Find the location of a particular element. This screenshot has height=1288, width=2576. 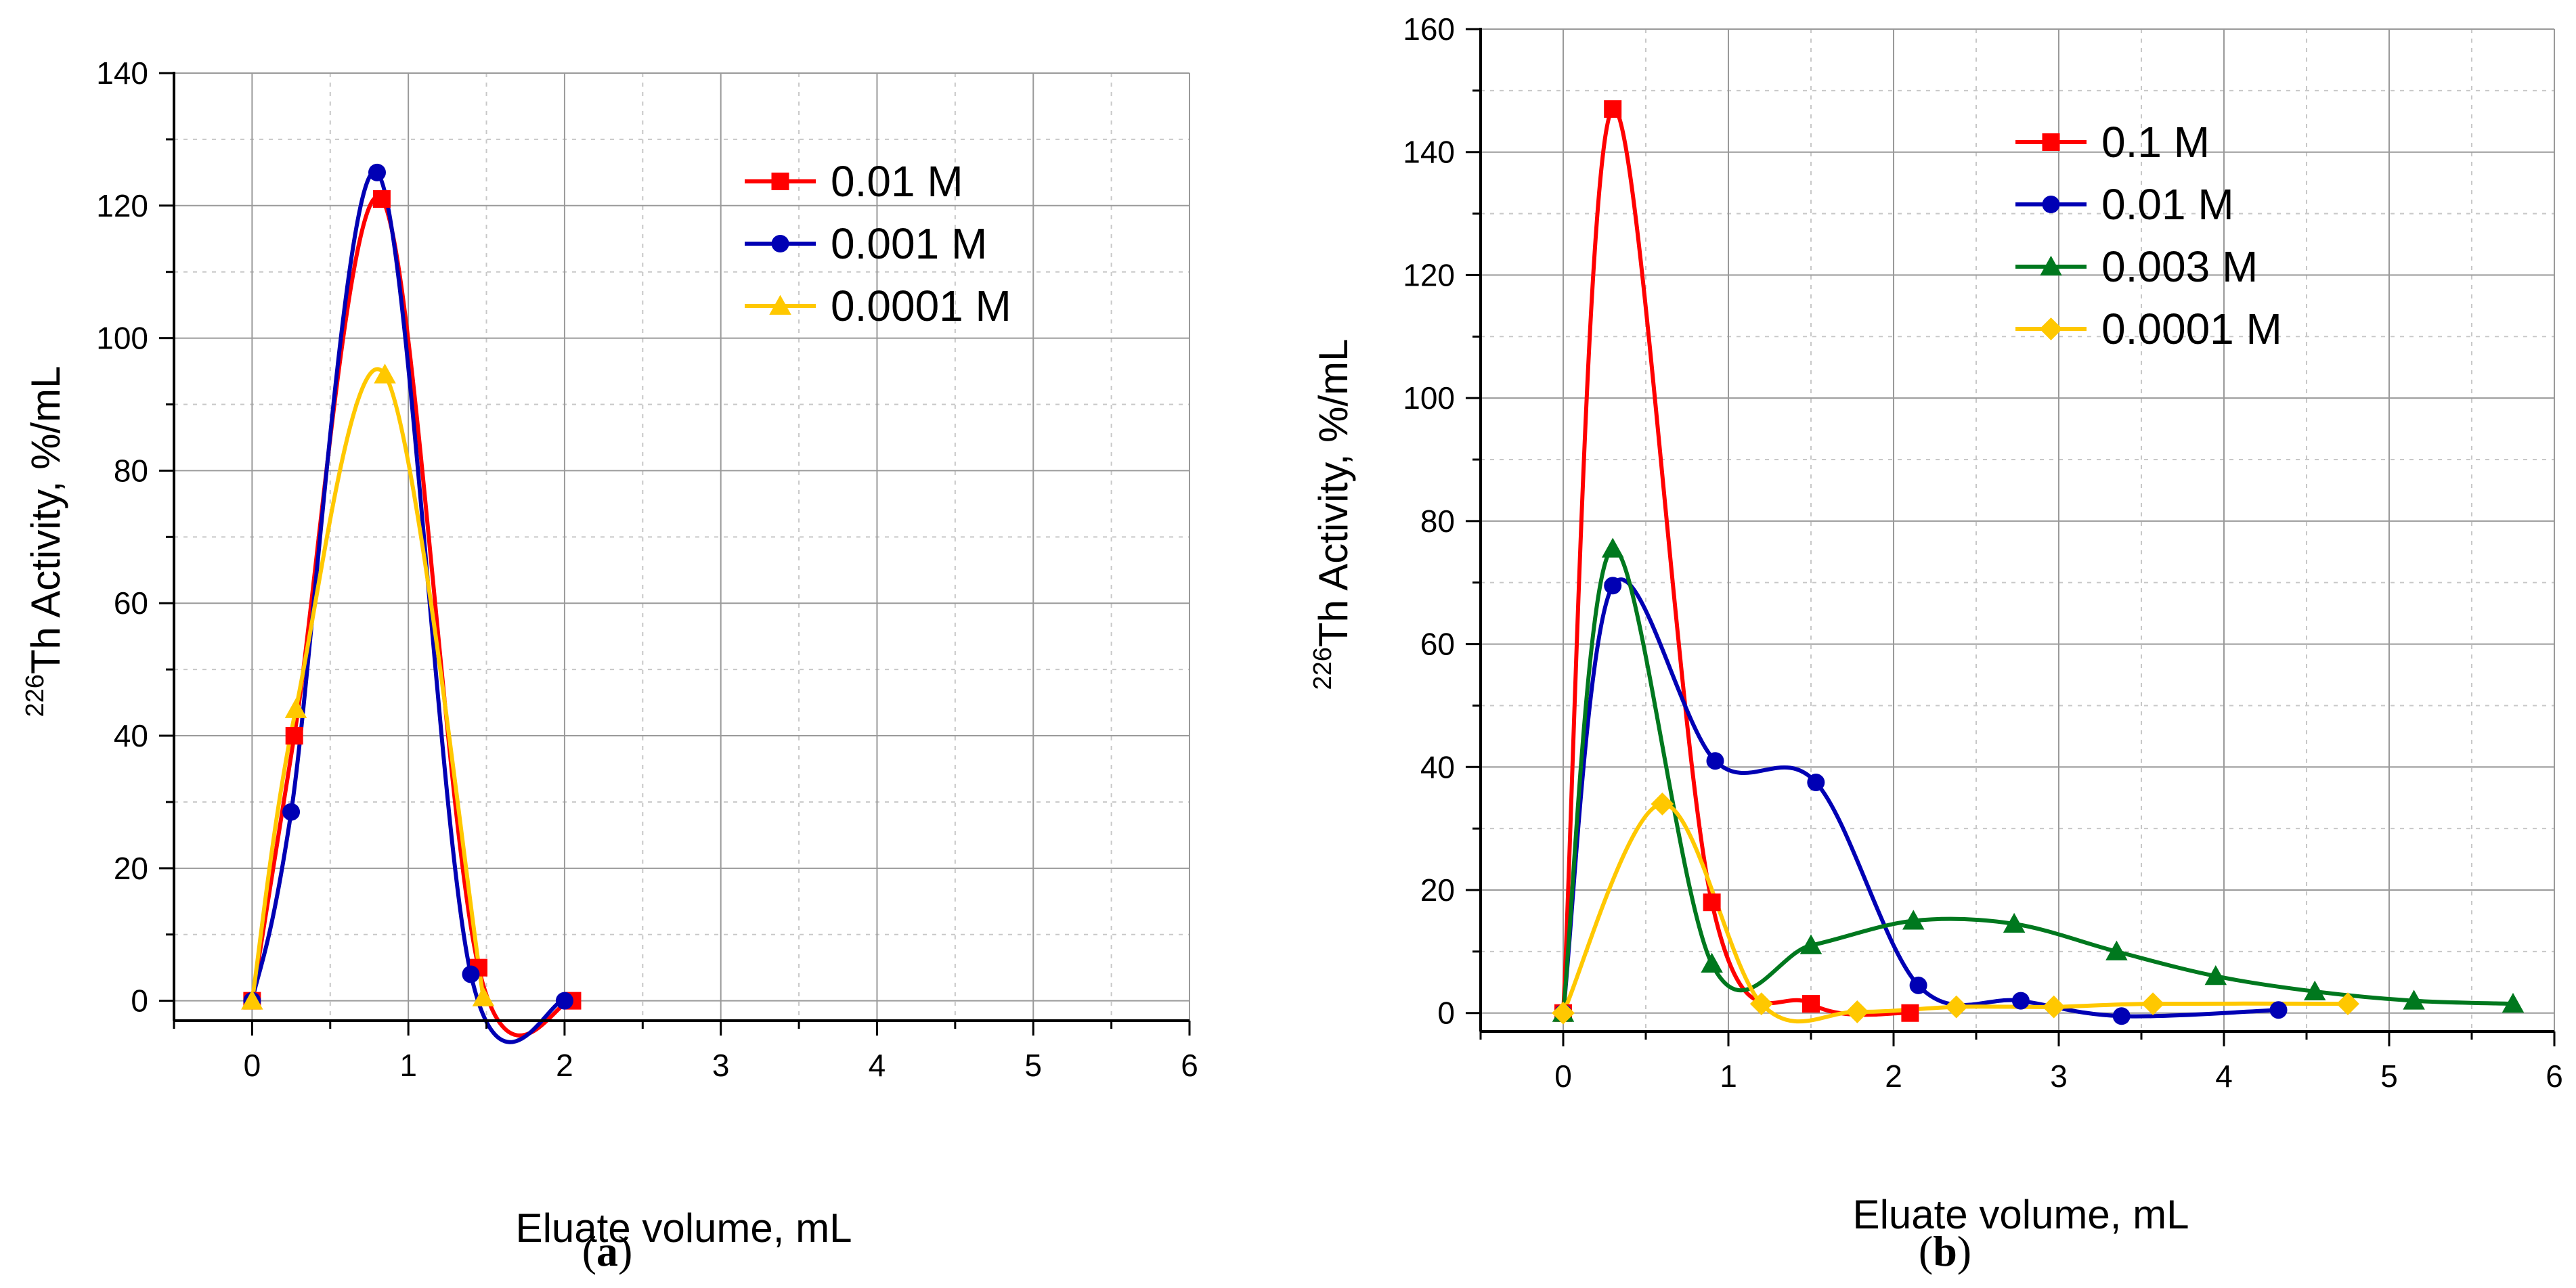

panel-label-a: (a) is located at coordinates (607, 1251).